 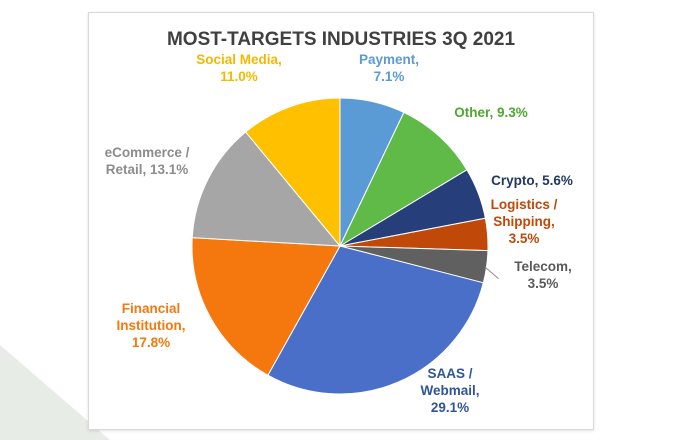 What do you see at coordinates (341, 39) in the screenshot?
I see `chart-title: MOST-TARGETS INDUSTRIES 3Q 2021` at bounding box center [341, 39].